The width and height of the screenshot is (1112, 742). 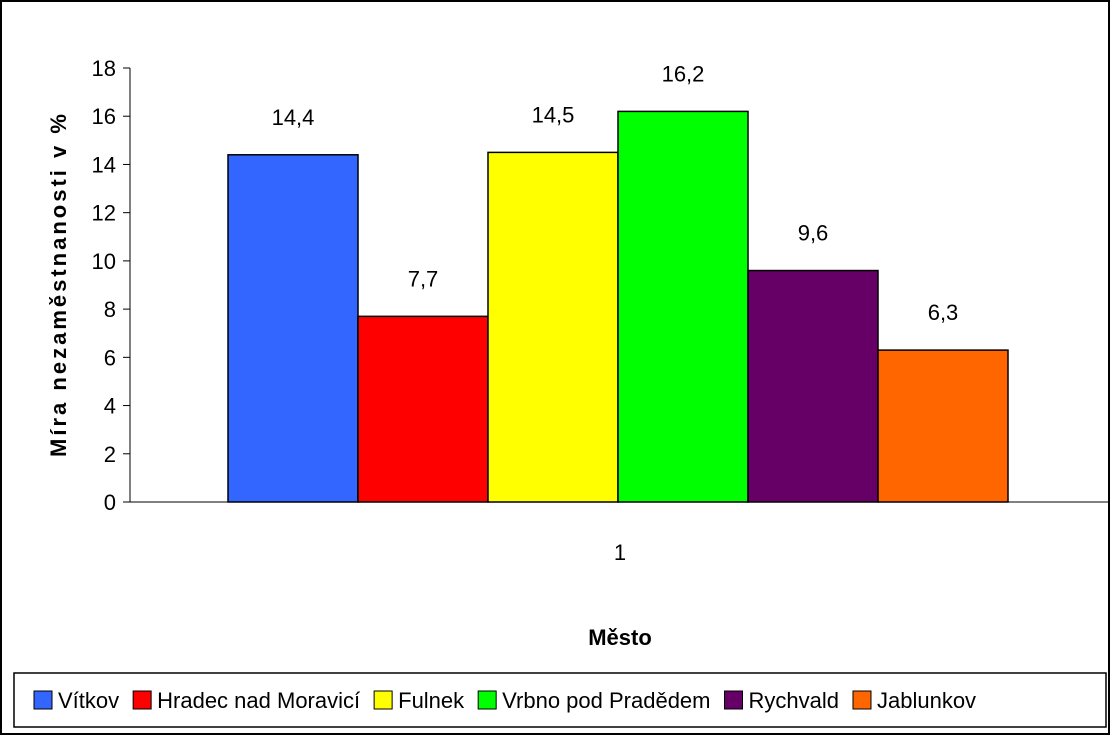 I want to click on data-label: 16,2, so click(x=683, y=73).